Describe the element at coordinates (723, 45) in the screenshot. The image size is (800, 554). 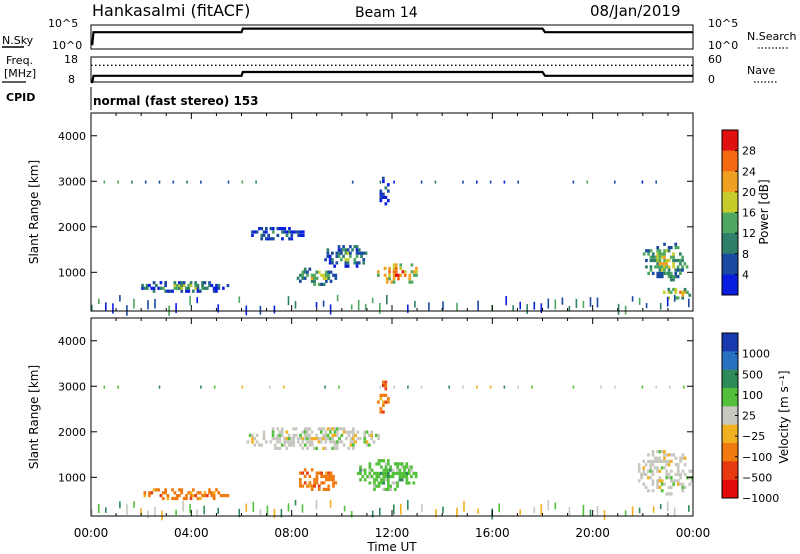
I see `nsearch-tick-bottom: 10^0` at that location.